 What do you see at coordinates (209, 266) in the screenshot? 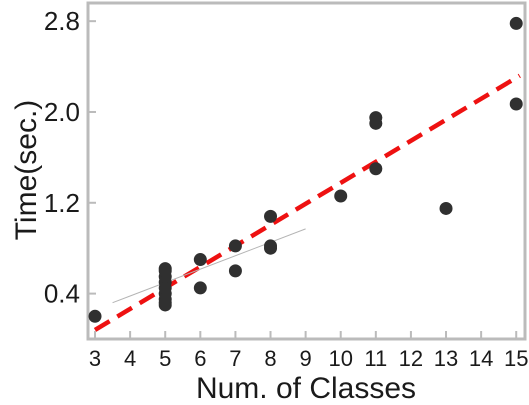
I see `trend-line-faint` at bounding box center [209, 266].